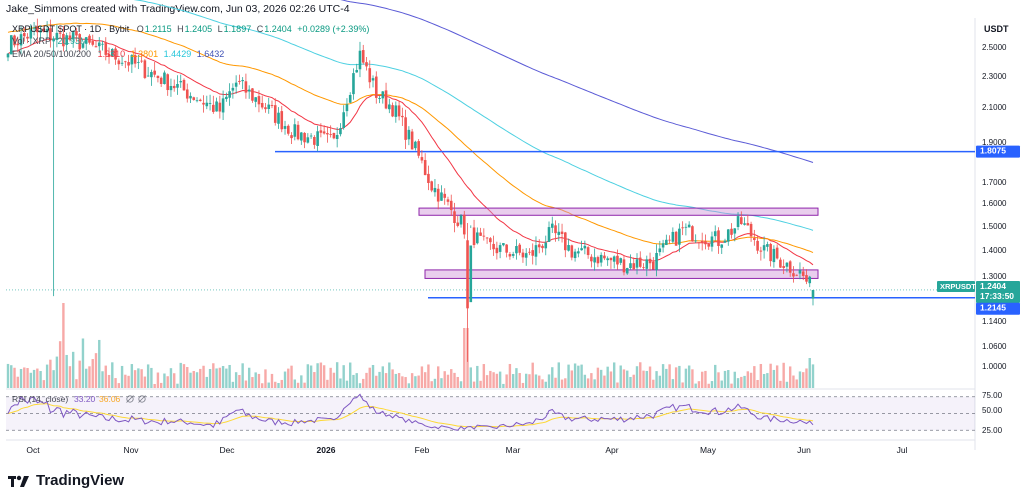 This screenshot has width=1024, height=502. What do you see at coordinates (32, 41) in the screenshot?
I see `volume-label: Vol · XRP` at bounding box center [32, 41].